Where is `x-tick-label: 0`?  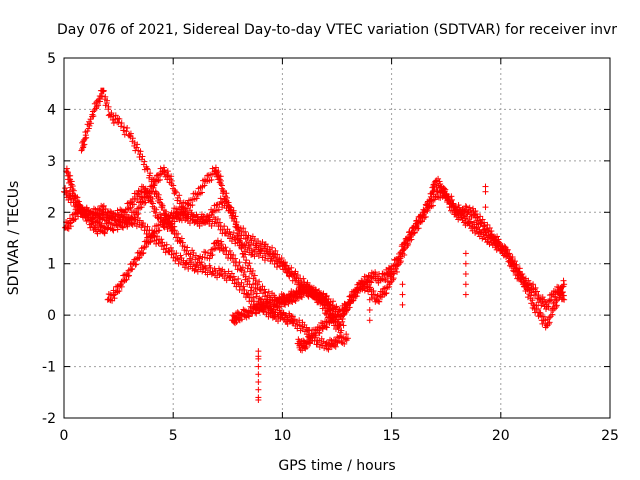 x-tick-label: 0 is located at coordinates (64, 436).